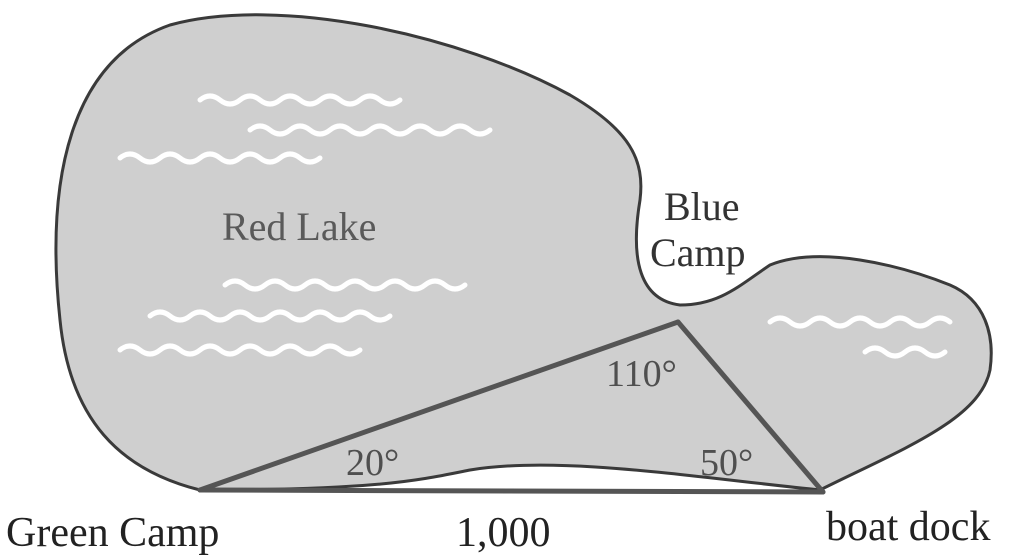 The width and height of the screenshot is (1015, 555). Describe the element at coordinates (726, 463) in the screenshot. I see `angle-boat-dock: 50°` at that location.